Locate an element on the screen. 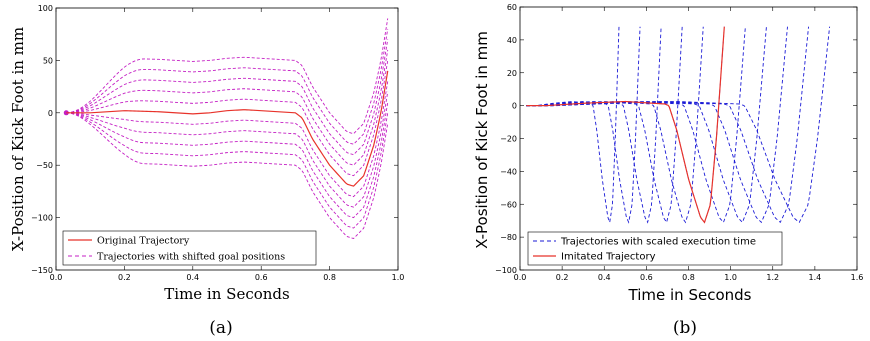 The height and width of the screenshot is (341, 870). x-tick-label-b: 0.2 is located at coordinates (562, 277).